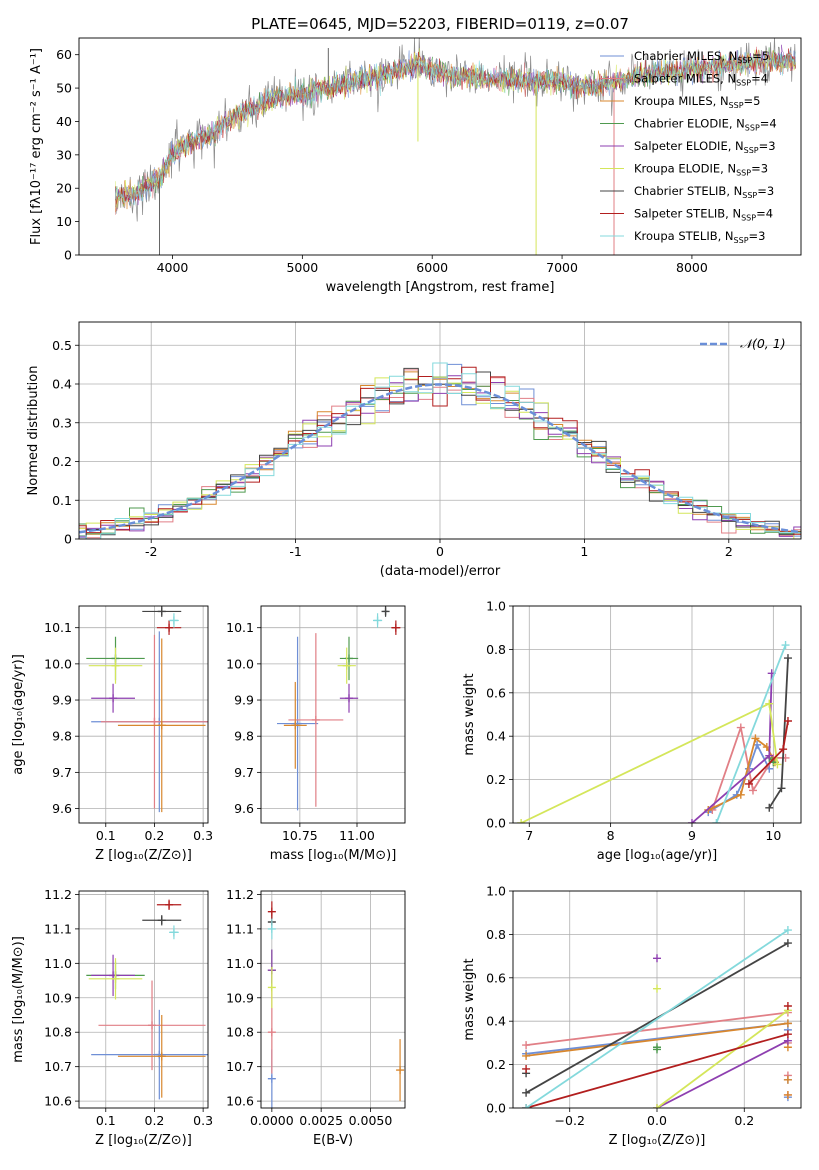 Image resolution: width=819 pixels, height=1170 pixels. I want to click on legend-nssp: =5, so click(760, 56).